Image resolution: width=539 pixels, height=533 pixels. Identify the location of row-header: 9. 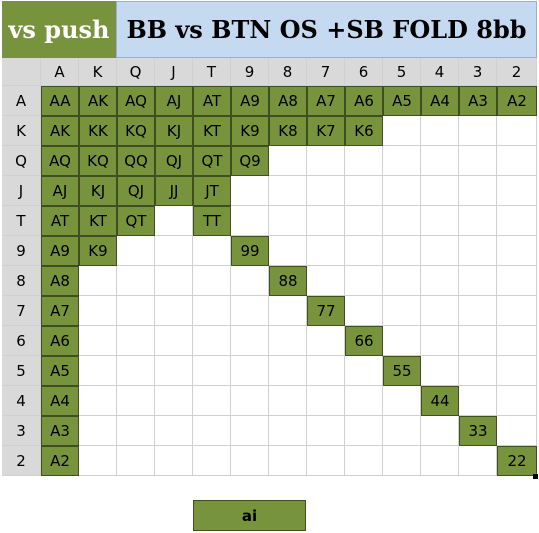
(21, 251).